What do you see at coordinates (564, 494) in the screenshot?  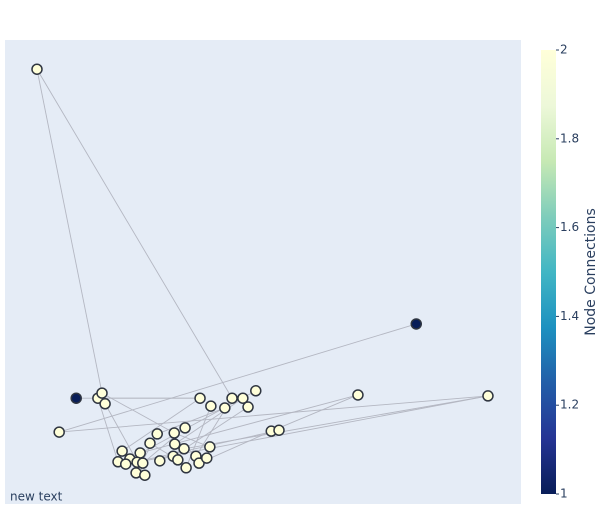 I see `colorbar-tick-label: 1` at bounding box center [564, 494].